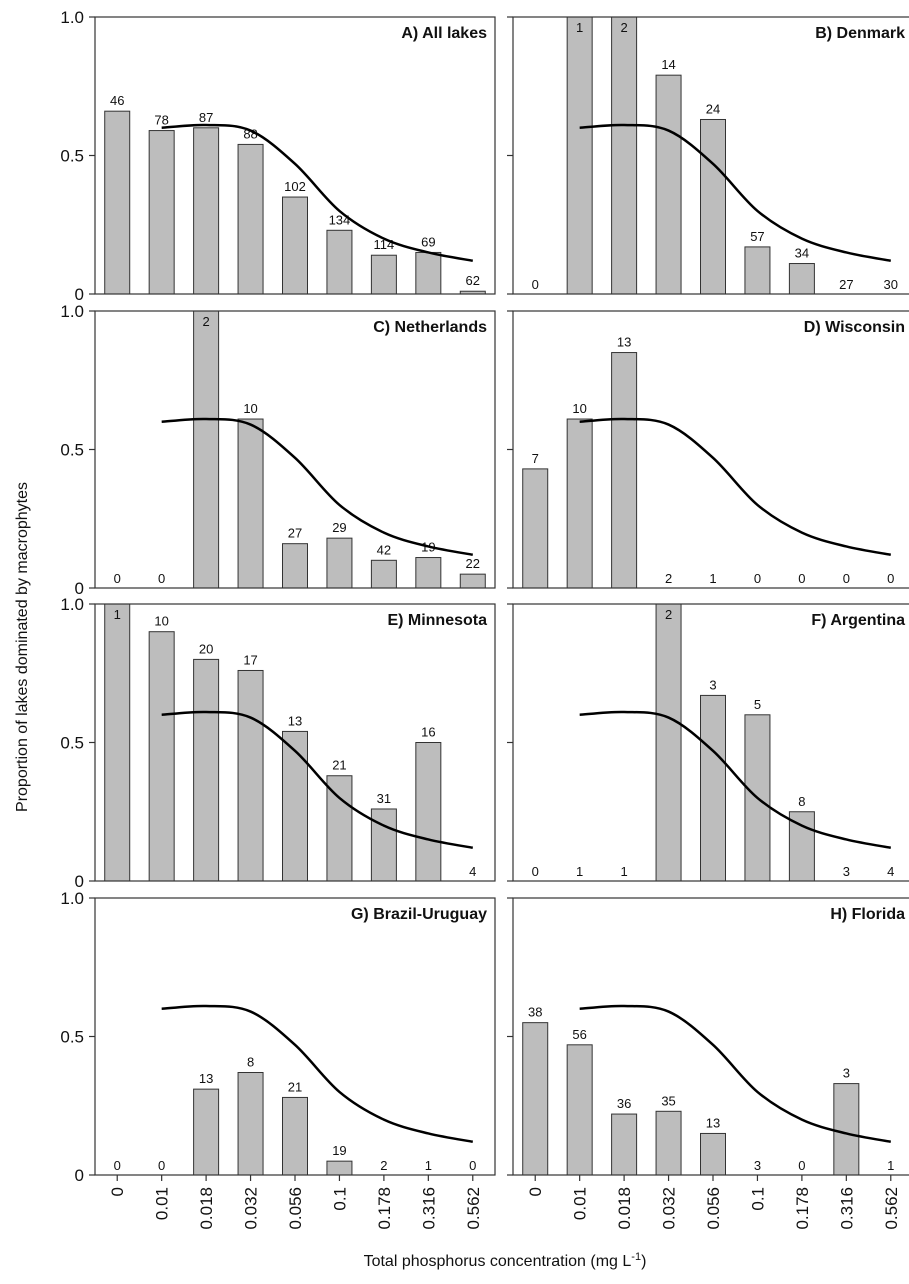 Image resolution: width=909 pixels, height=1284 pixels. I want to click on bar-0.562, so click(472, 581).